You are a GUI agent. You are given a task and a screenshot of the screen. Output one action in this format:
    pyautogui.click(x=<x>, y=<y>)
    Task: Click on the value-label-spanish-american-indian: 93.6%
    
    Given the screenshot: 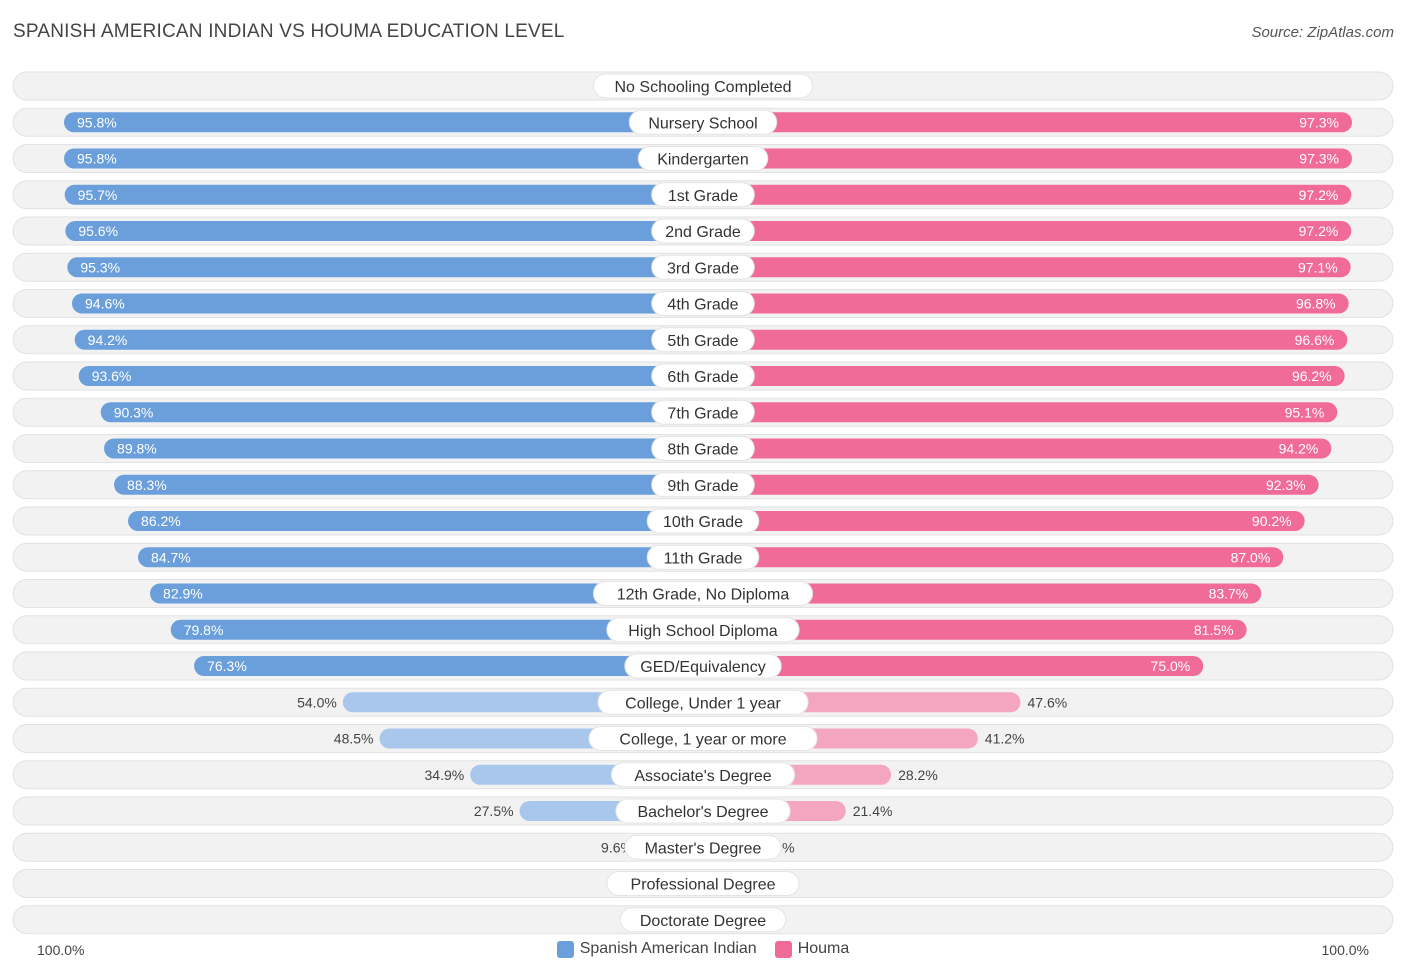 What is the action you would take?
    pyautogui.click(x=112, y=376)
    